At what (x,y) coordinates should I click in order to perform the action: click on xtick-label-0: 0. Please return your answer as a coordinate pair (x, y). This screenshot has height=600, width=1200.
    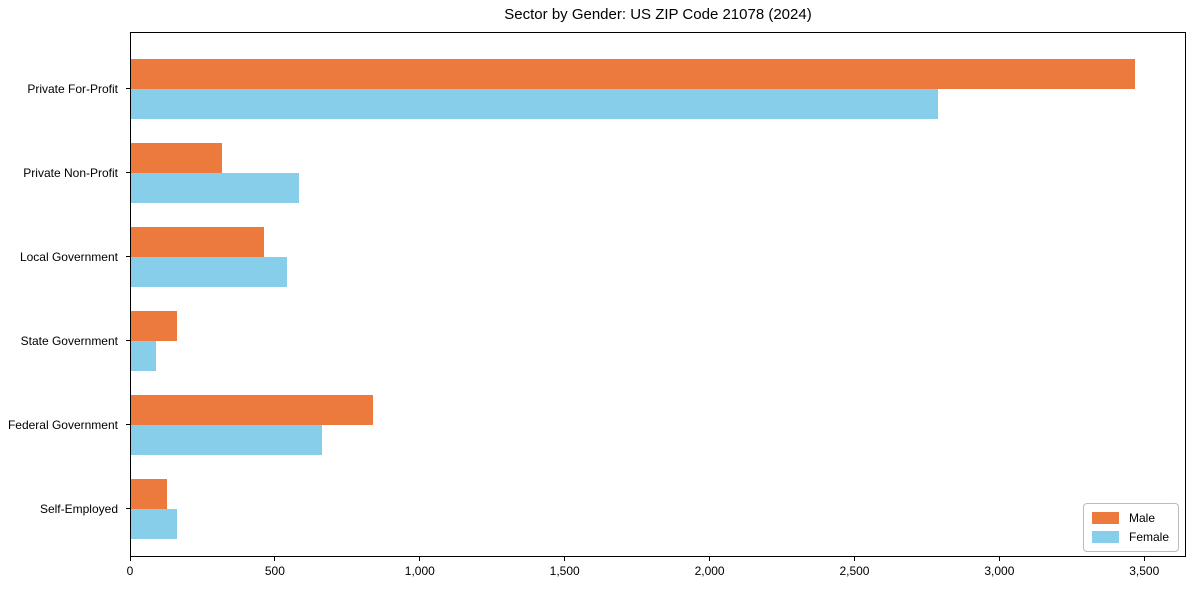
    Looking at the image, I should click on (130, 571).